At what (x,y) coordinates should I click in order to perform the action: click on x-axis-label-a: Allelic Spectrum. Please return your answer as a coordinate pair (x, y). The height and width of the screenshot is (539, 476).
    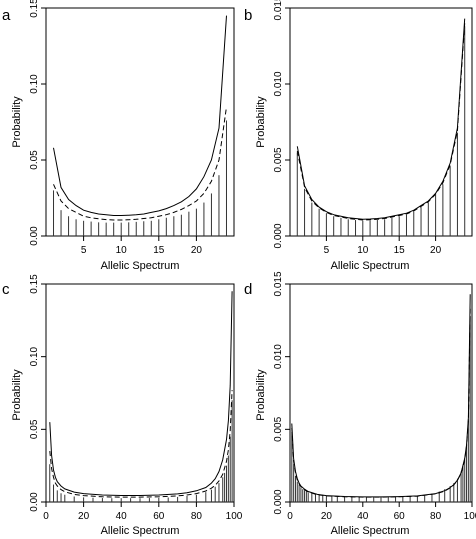
    Looking at the image, I should click on (140, 266).